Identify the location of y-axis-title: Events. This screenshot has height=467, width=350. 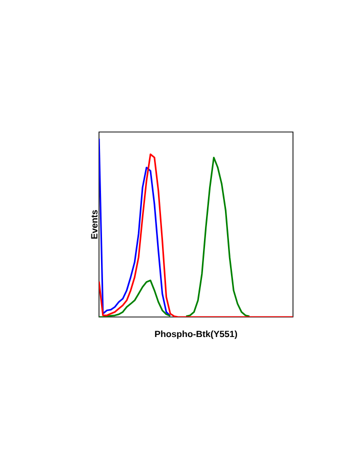
(94, 224).